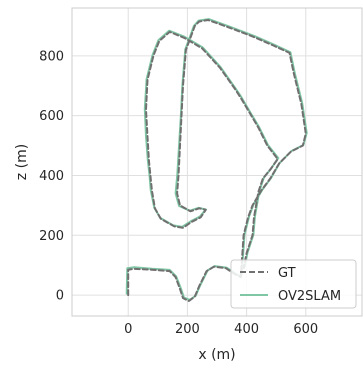  Describe the element at coordinates (246, 329) in the screenshot. I see `x-tick-label: 400` at that location.